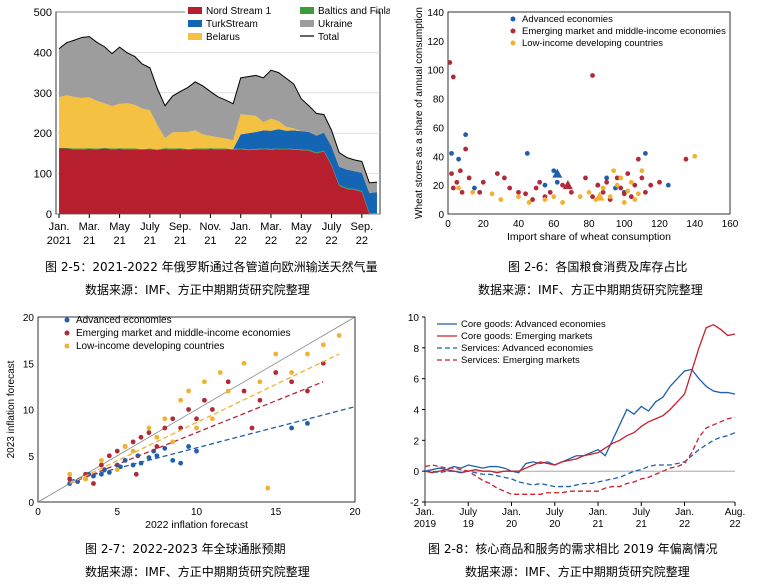 The width and height of the screenshot is (773, 586). Describe the element at coordinates (276, 512) in the screenshot. I see `x-tick-label: 15` at that location.